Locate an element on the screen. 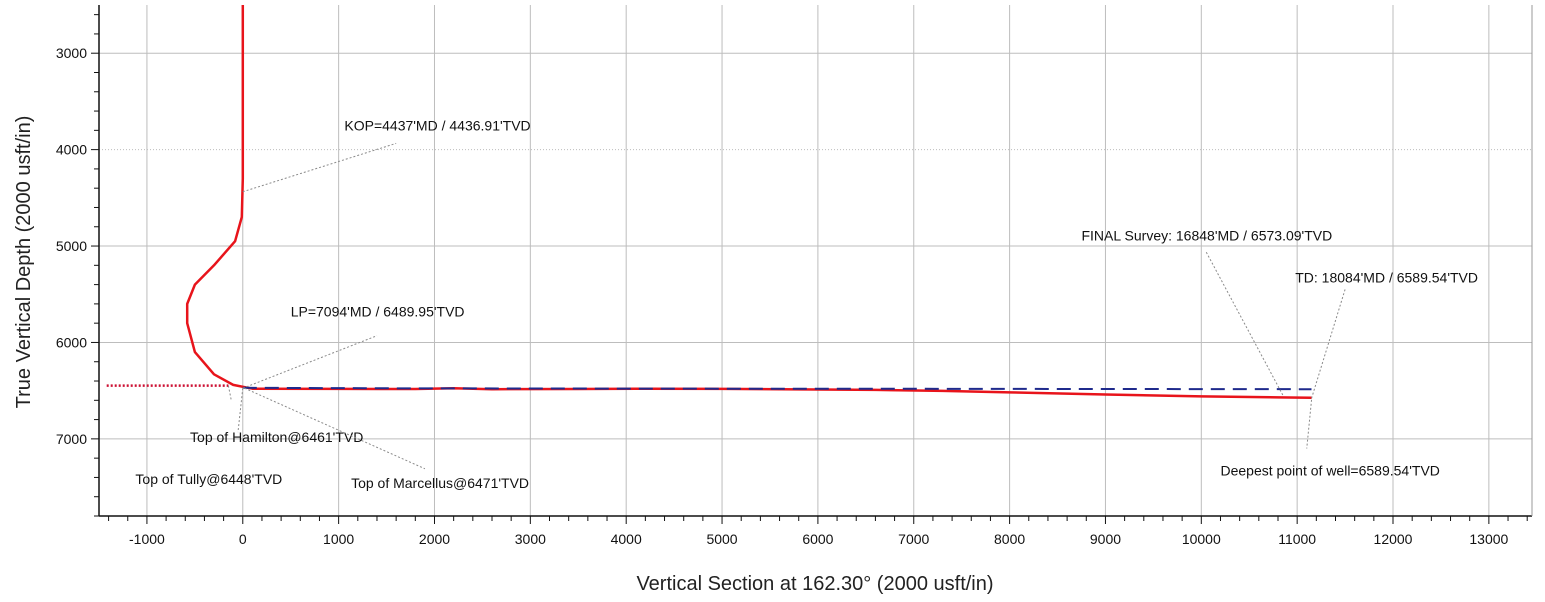 This screenshot has height=602, width=1545. x-tick-label: 13000 is located at coordinates (1488, 539).